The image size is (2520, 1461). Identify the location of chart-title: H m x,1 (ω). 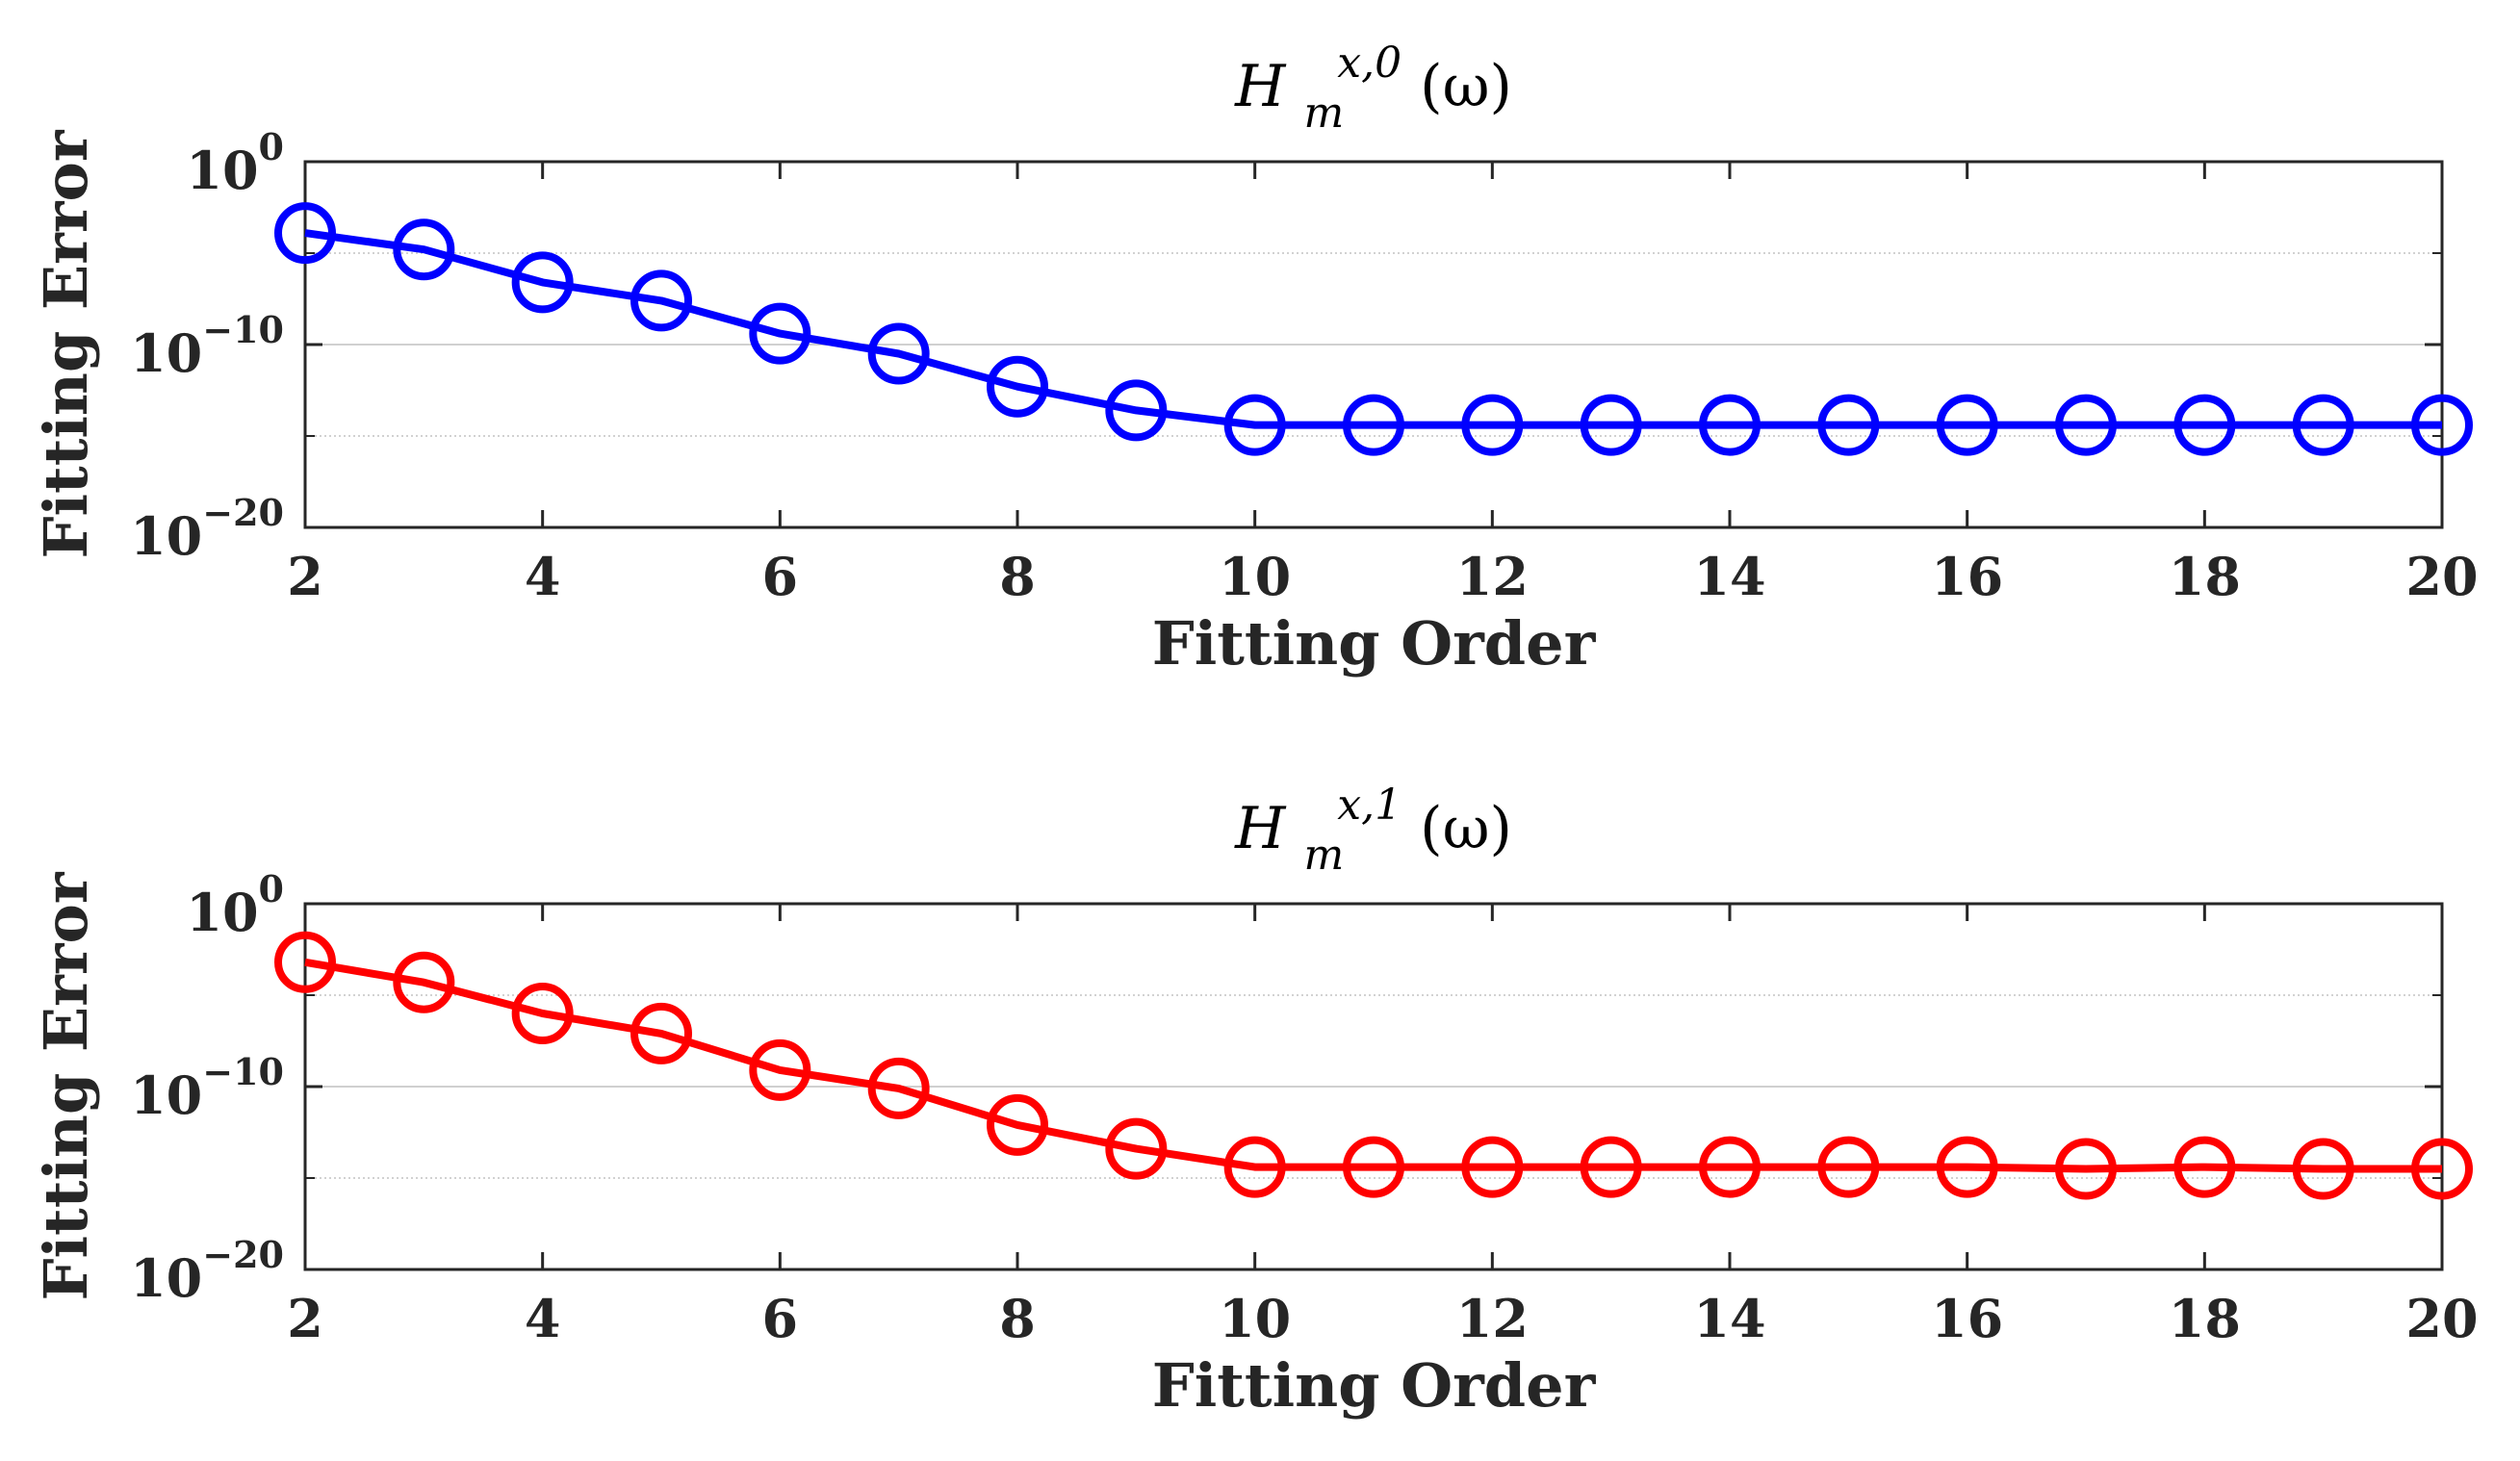
(1373, 825).